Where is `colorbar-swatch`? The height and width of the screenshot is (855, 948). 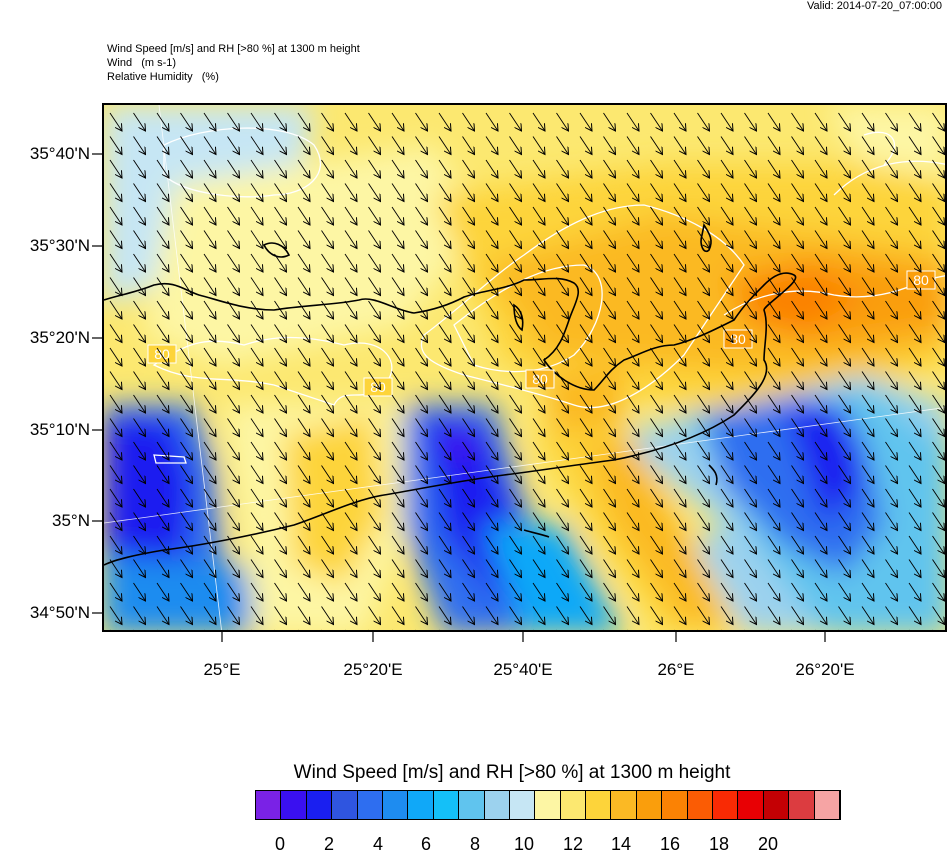
colorbar-swatch is located at coordinates (319, 805).